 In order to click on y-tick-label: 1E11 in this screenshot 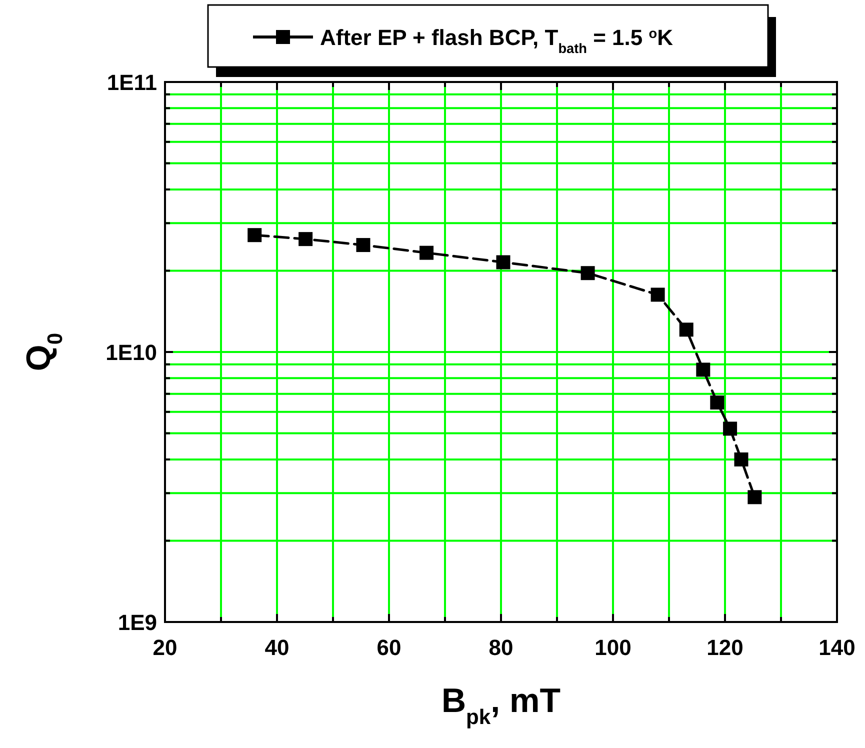, I will do `click(131, 82)`.